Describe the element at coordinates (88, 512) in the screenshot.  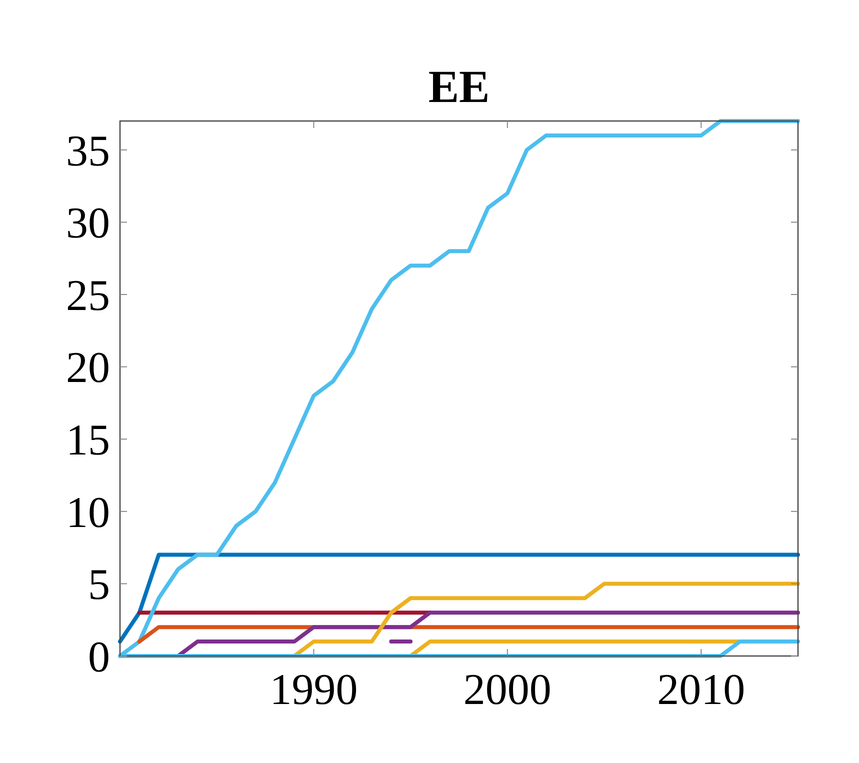
I see `y-tick-label: 10` at that location.